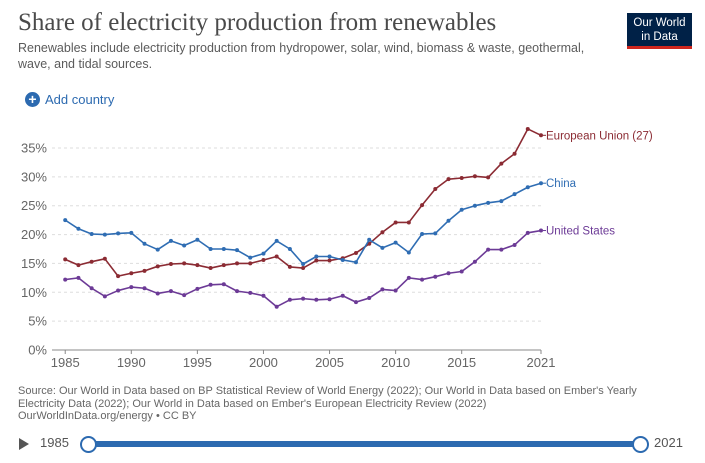  I want to click on timeline-end-handle, so click(640, 444).